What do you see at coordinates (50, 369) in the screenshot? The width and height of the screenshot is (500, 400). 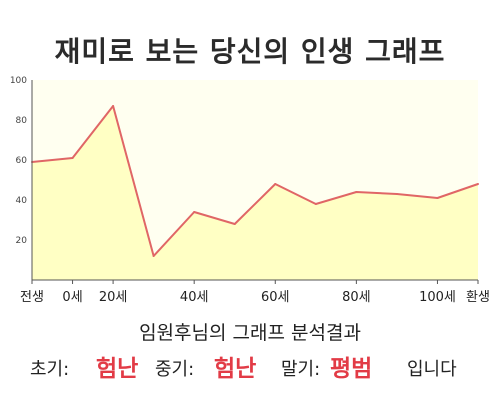 I see `early-label: 초기:` at bounding box center [50, 369].